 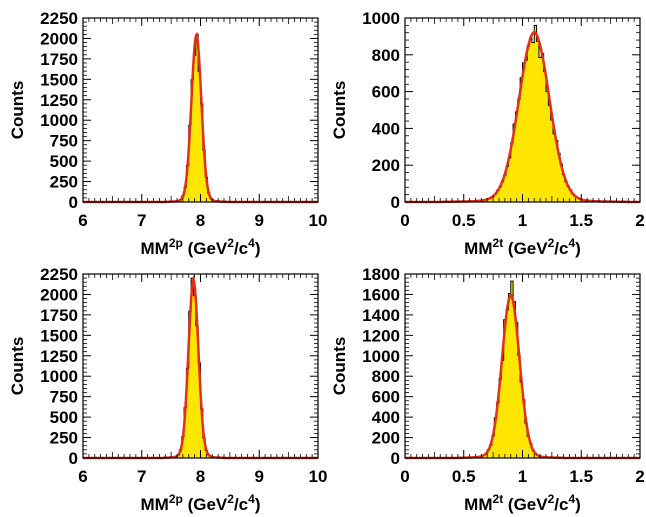 I want to click on y-tick-label: 1200, so click(x=381, y=335).